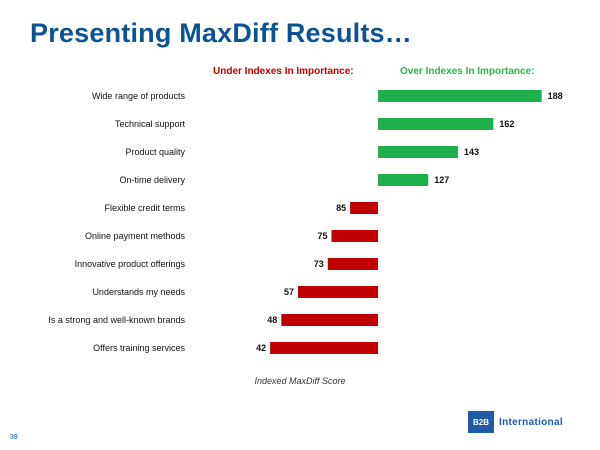  Describe the element at coordinates (506, 124) in the screenshot. I see `value-label: 162` at that location.